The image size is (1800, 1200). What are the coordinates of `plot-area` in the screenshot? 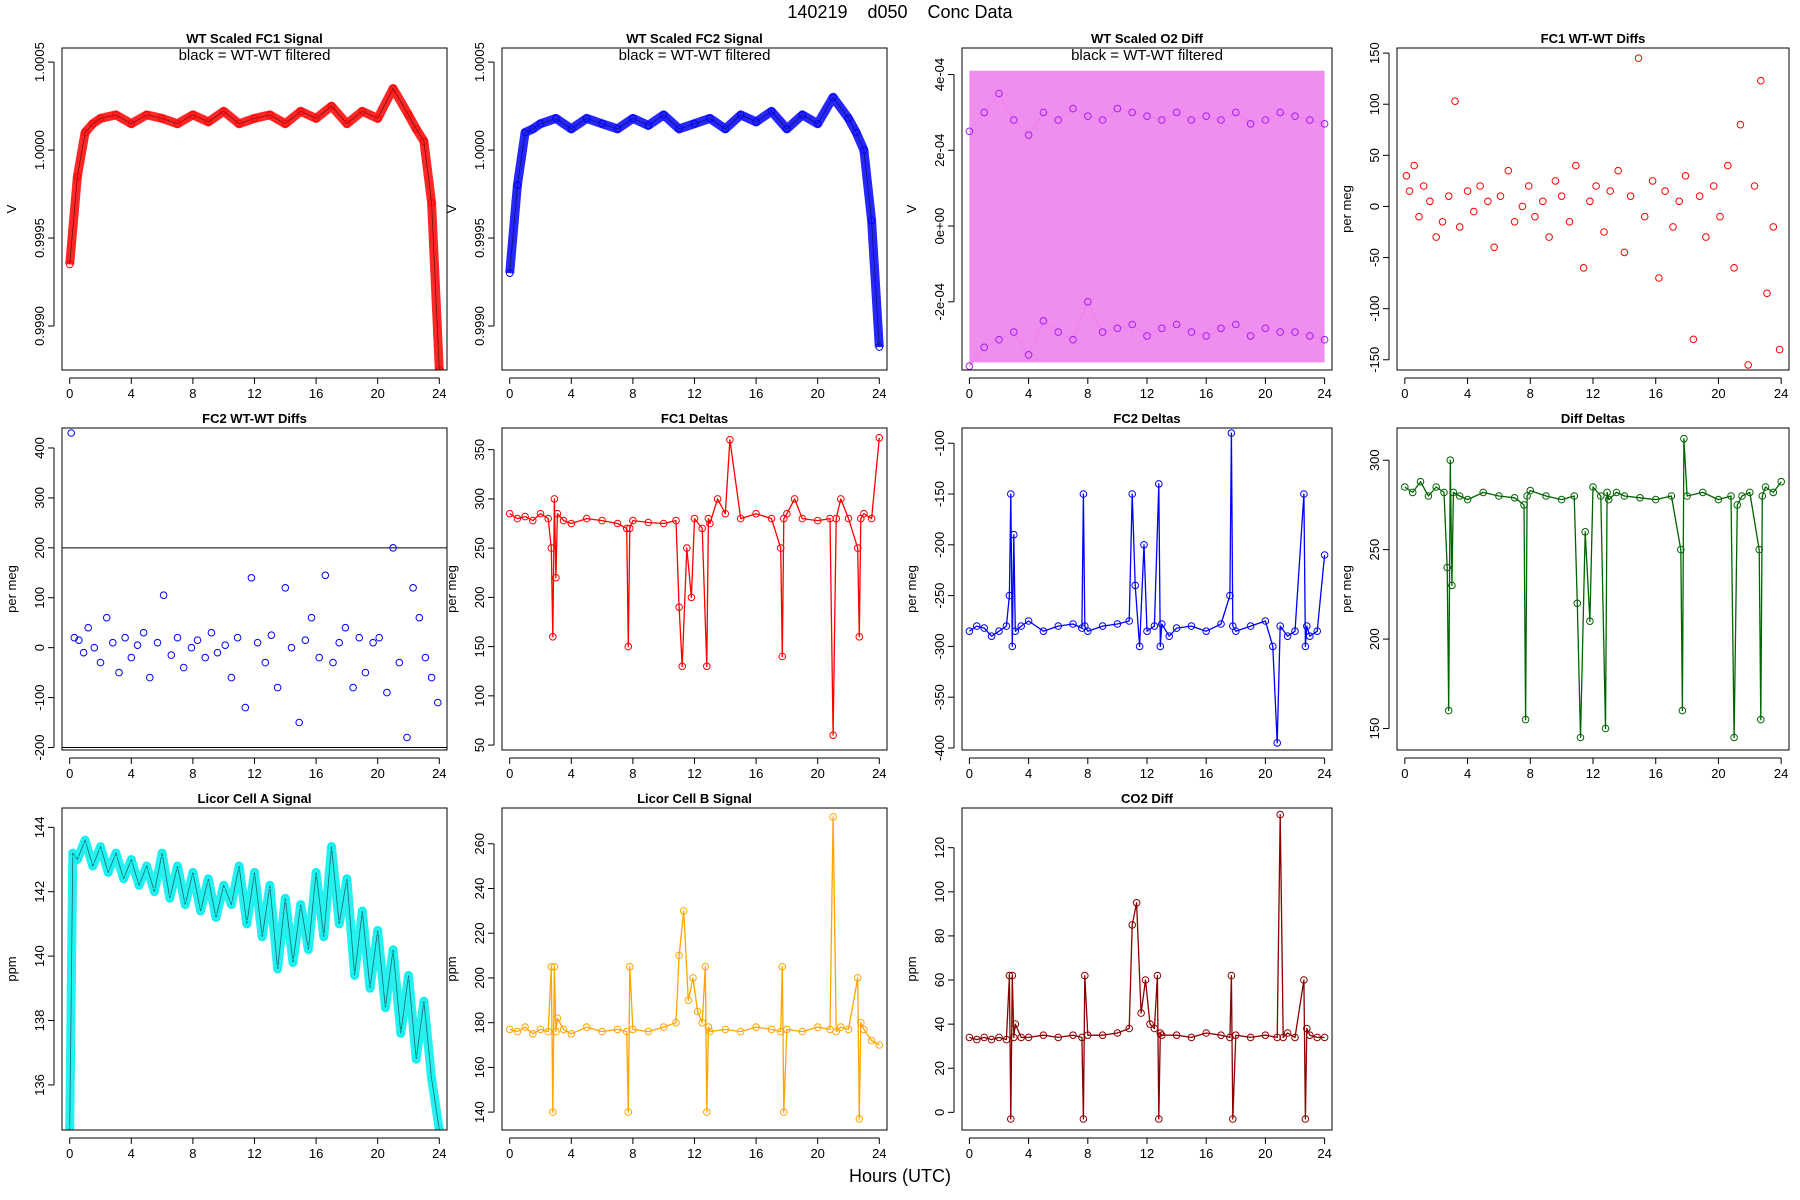 It's located at (1593, 211).